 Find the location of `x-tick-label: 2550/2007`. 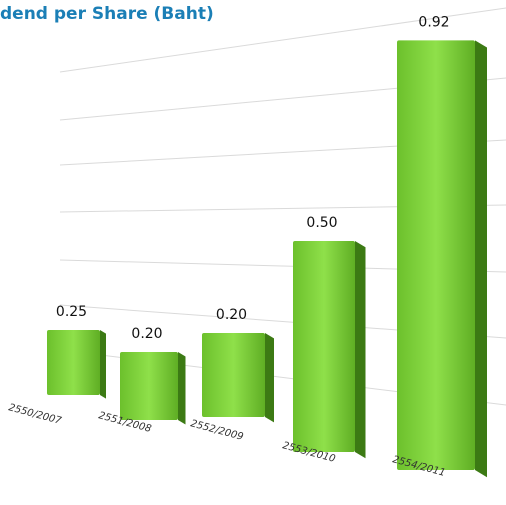

x-tick-label: 2550/2007 is located at coordinates (35, 414).